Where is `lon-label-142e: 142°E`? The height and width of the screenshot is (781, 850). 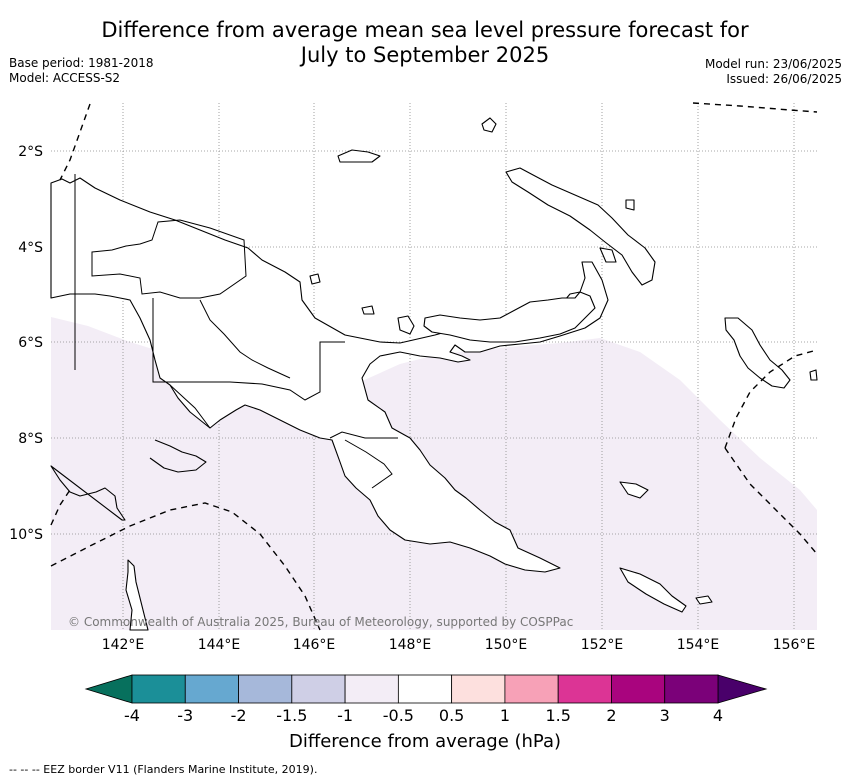
lon-label-142e: 142°E is located at coordinates (123, 645).